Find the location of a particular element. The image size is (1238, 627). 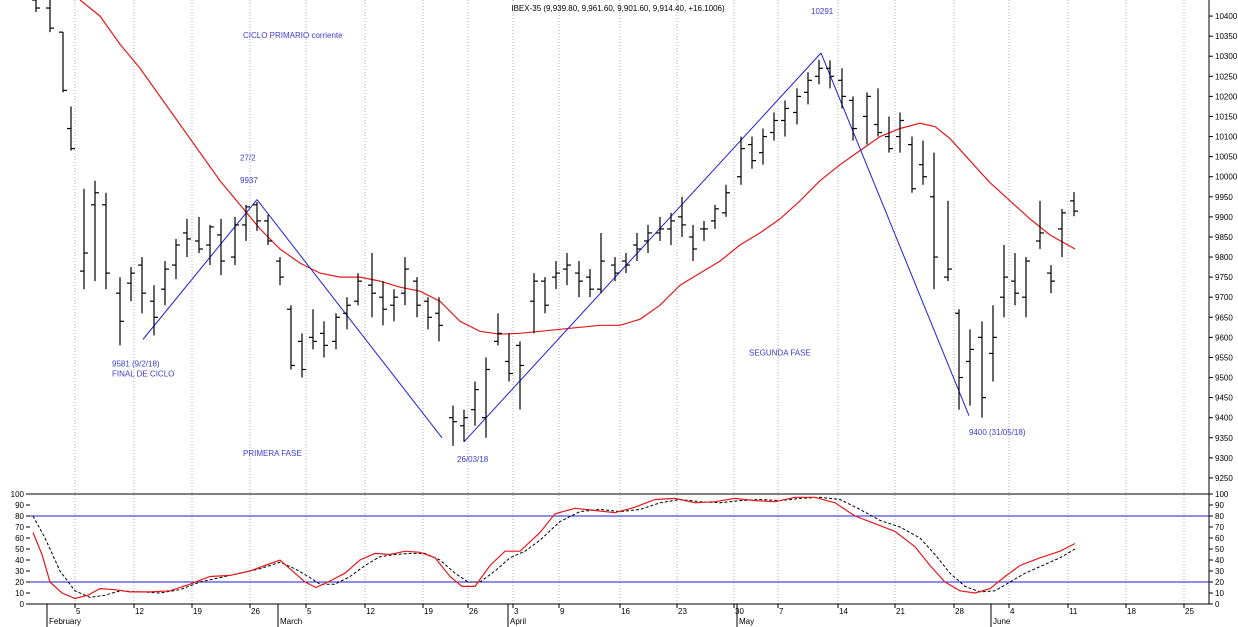

x-tick-label: 21 is located at coordinates (900, 611).